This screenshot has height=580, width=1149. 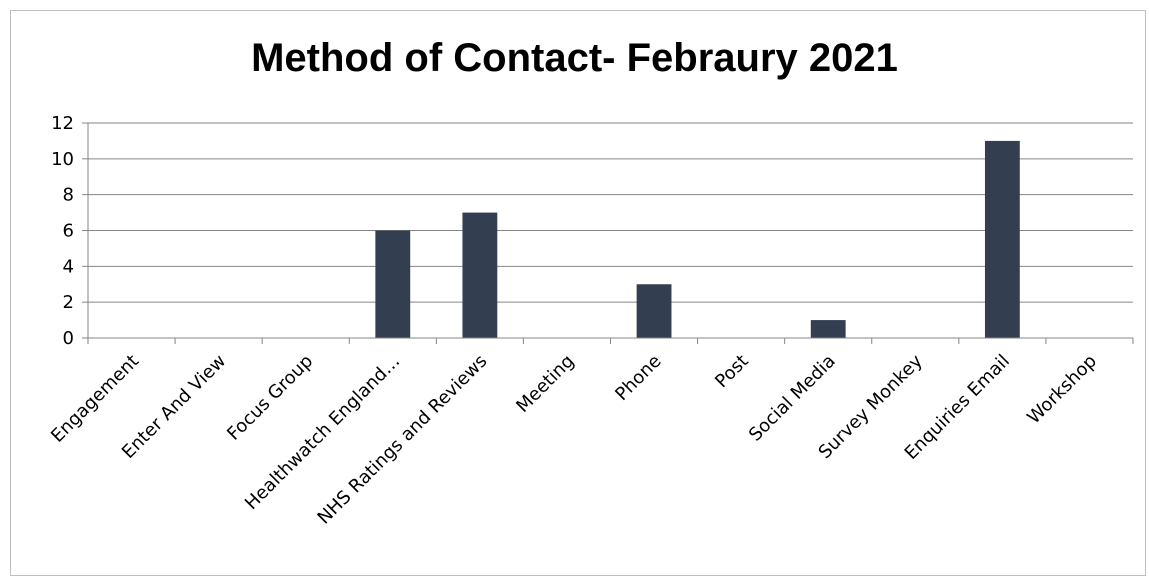 What do you see at coordinates (95, 399) in the screenshot?
I see `x-category-label: Engagement` at bounding box center [95, 399].